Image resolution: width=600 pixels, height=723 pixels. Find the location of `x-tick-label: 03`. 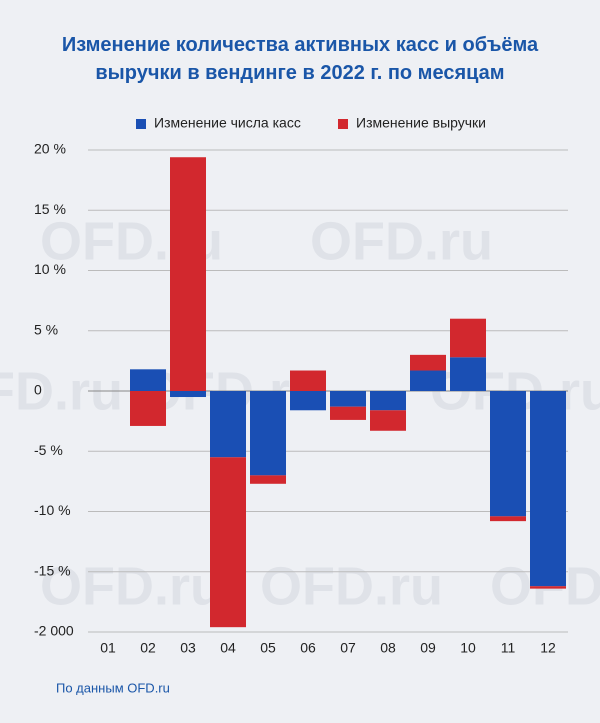

x-tick-label: 03 is located at coordinates (188, 648).